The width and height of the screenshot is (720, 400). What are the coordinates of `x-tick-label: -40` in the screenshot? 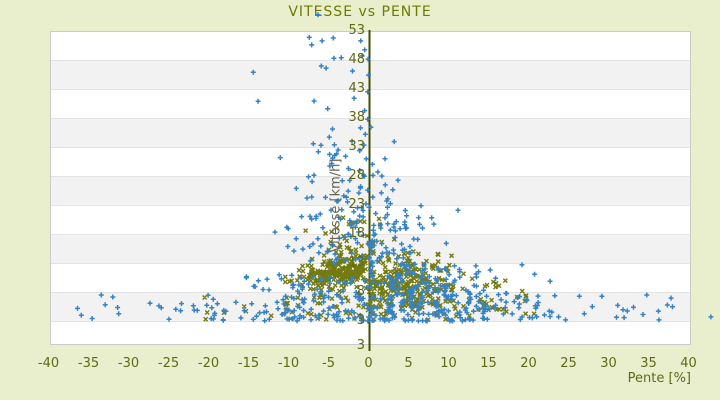 It's located at (48, 363).